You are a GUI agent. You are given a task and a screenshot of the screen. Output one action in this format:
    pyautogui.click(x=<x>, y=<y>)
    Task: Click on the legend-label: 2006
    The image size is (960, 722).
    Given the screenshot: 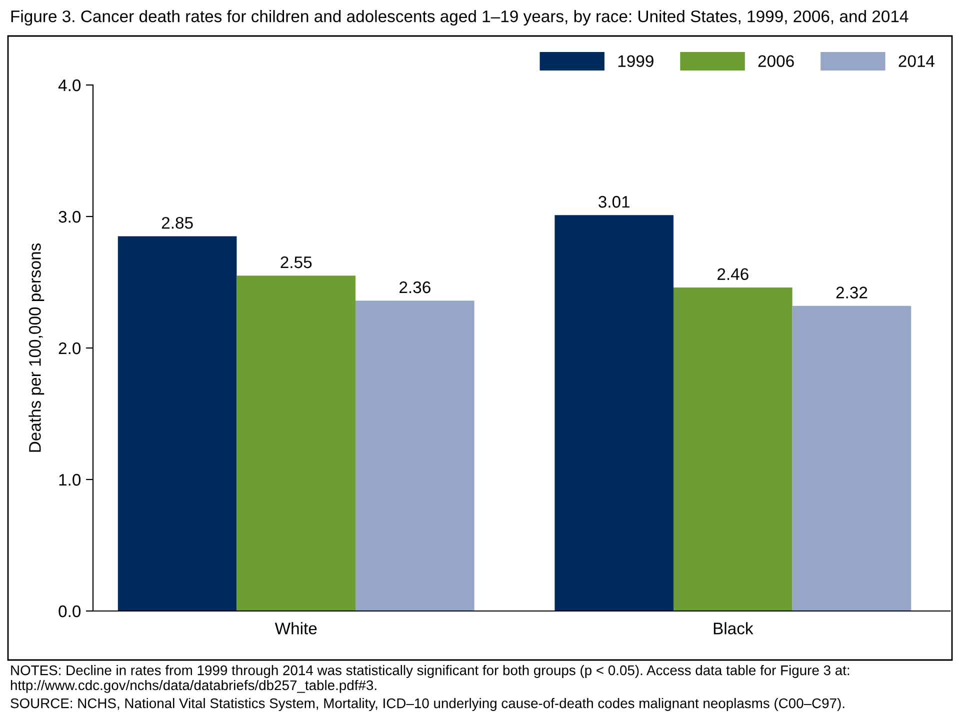 What is the action you would take?
    pyautogui.click(x=776, y=61)
    